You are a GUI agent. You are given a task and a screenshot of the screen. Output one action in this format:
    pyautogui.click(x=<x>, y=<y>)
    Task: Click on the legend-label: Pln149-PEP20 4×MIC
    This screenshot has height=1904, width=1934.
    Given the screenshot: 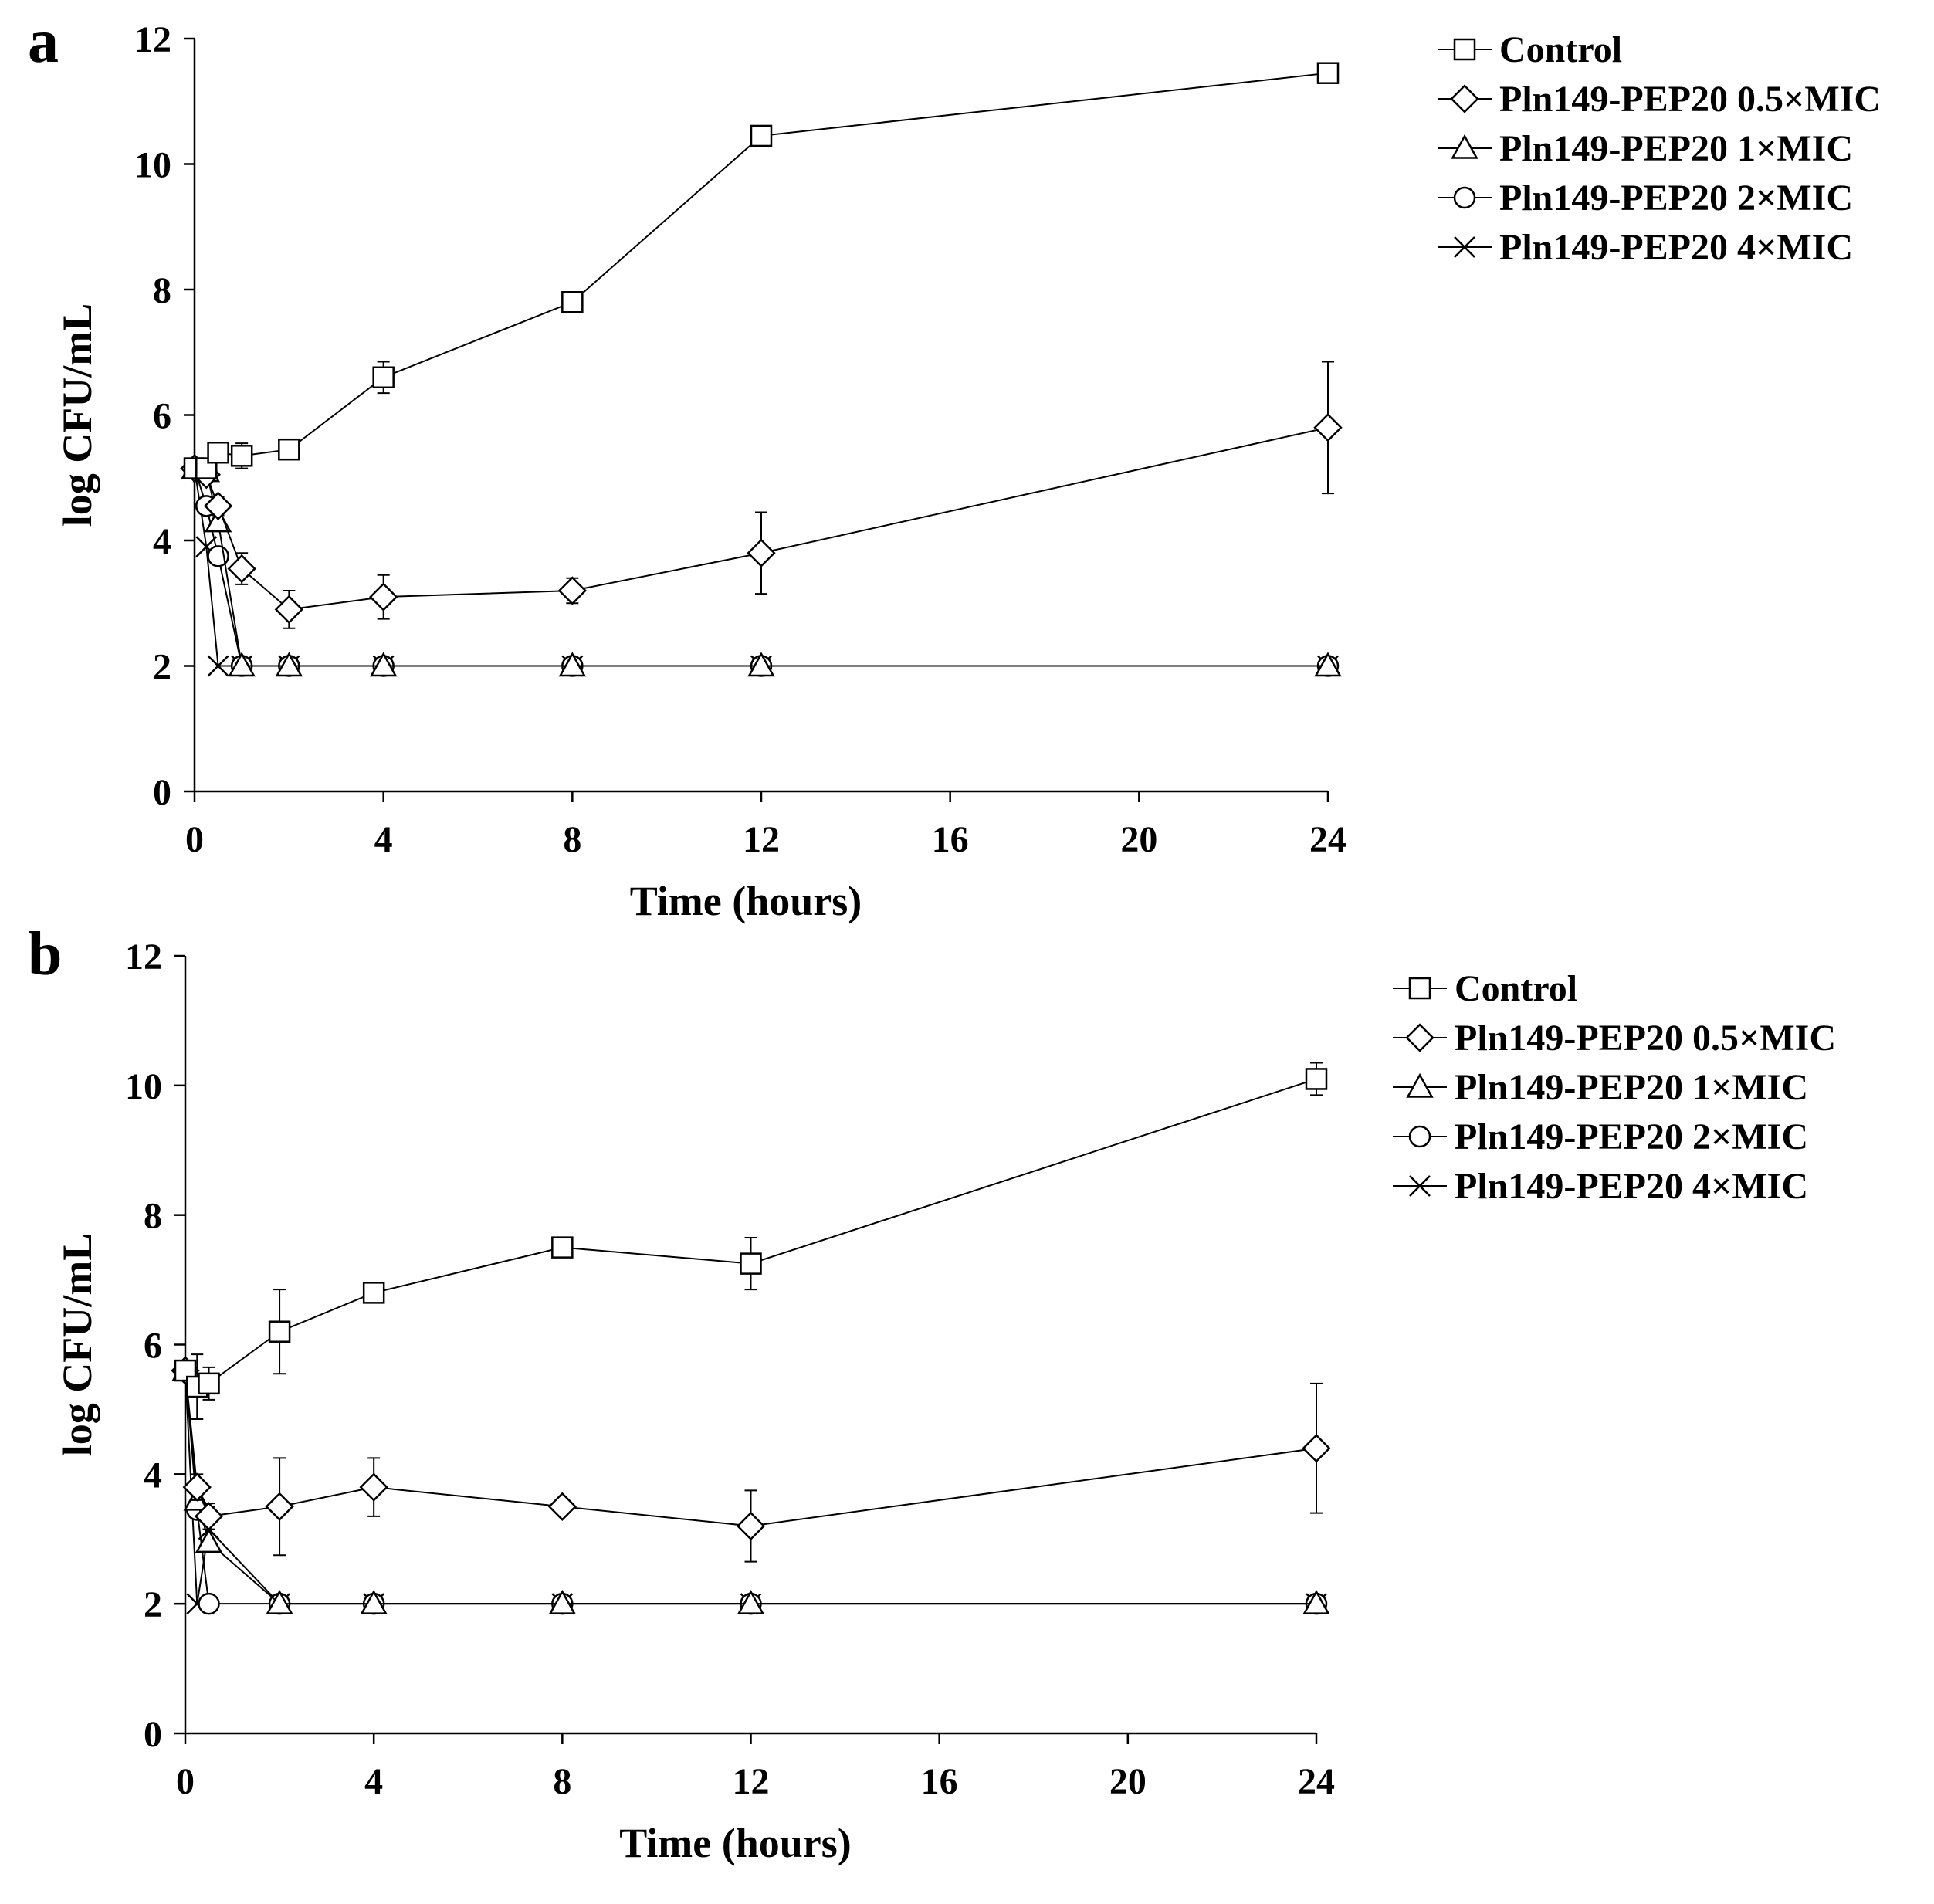 What is the action you would take?
    pyautogui.click(x=1676, y=248)
    